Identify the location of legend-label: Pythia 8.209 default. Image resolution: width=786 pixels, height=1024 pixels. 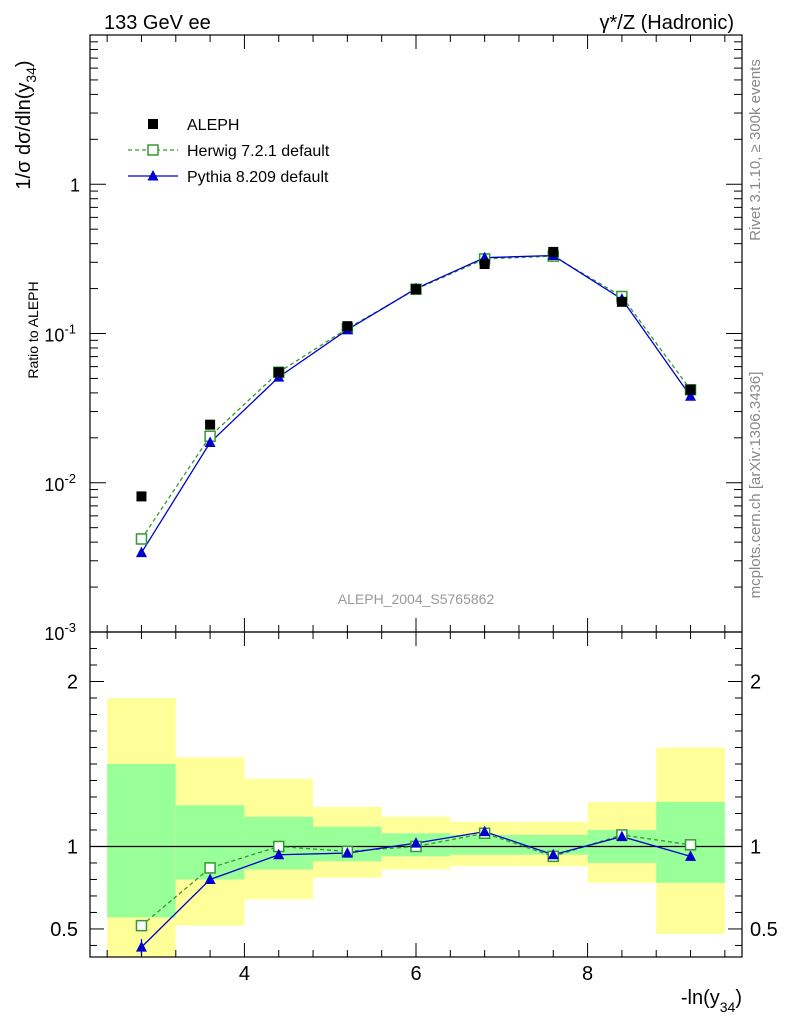
(258, 177).